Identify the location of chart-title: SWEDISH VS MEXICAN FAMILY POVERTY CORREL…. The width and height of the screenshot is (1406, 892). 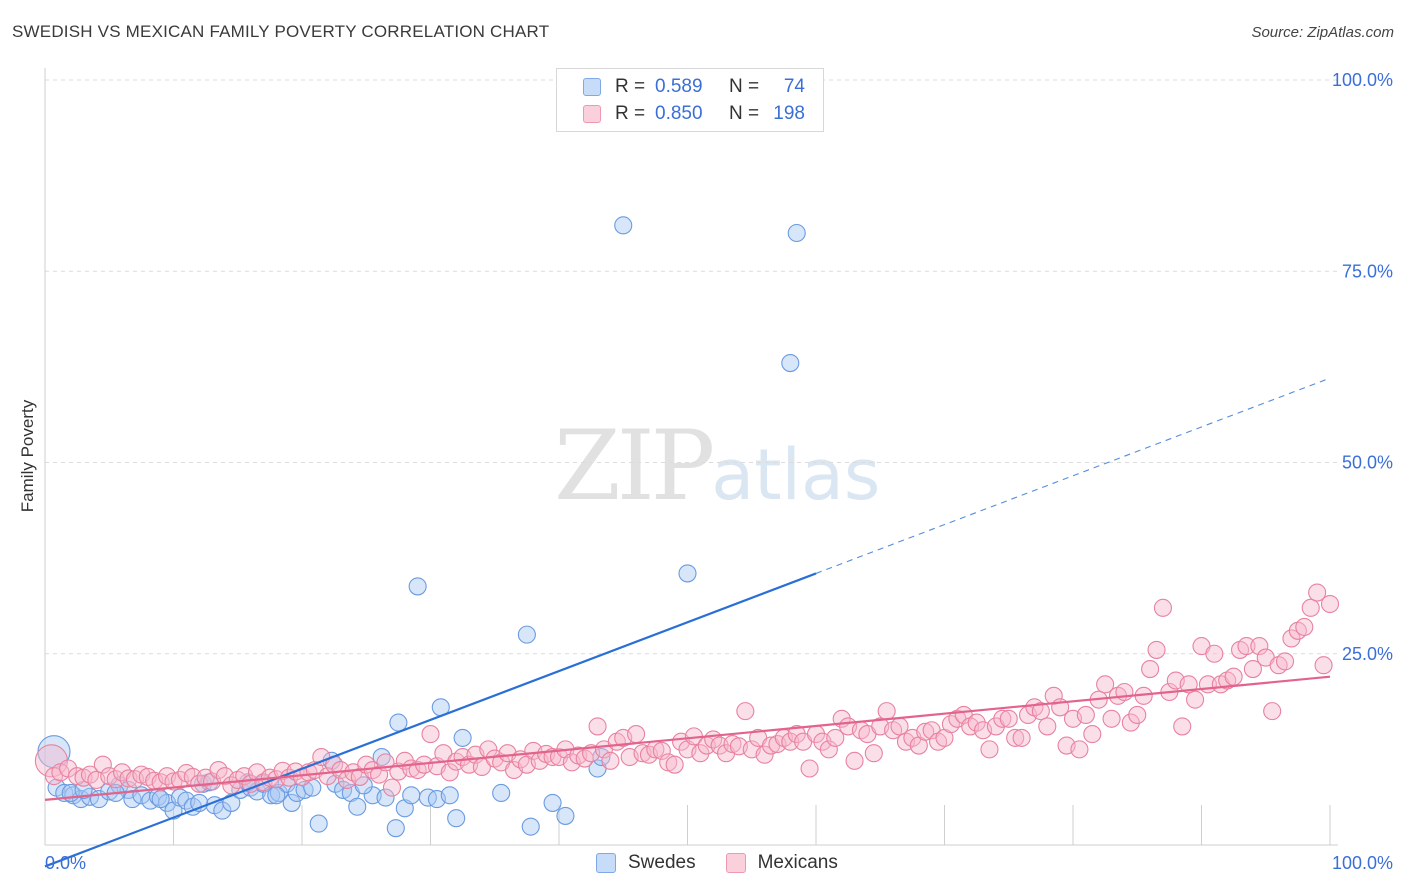
(281, 31).